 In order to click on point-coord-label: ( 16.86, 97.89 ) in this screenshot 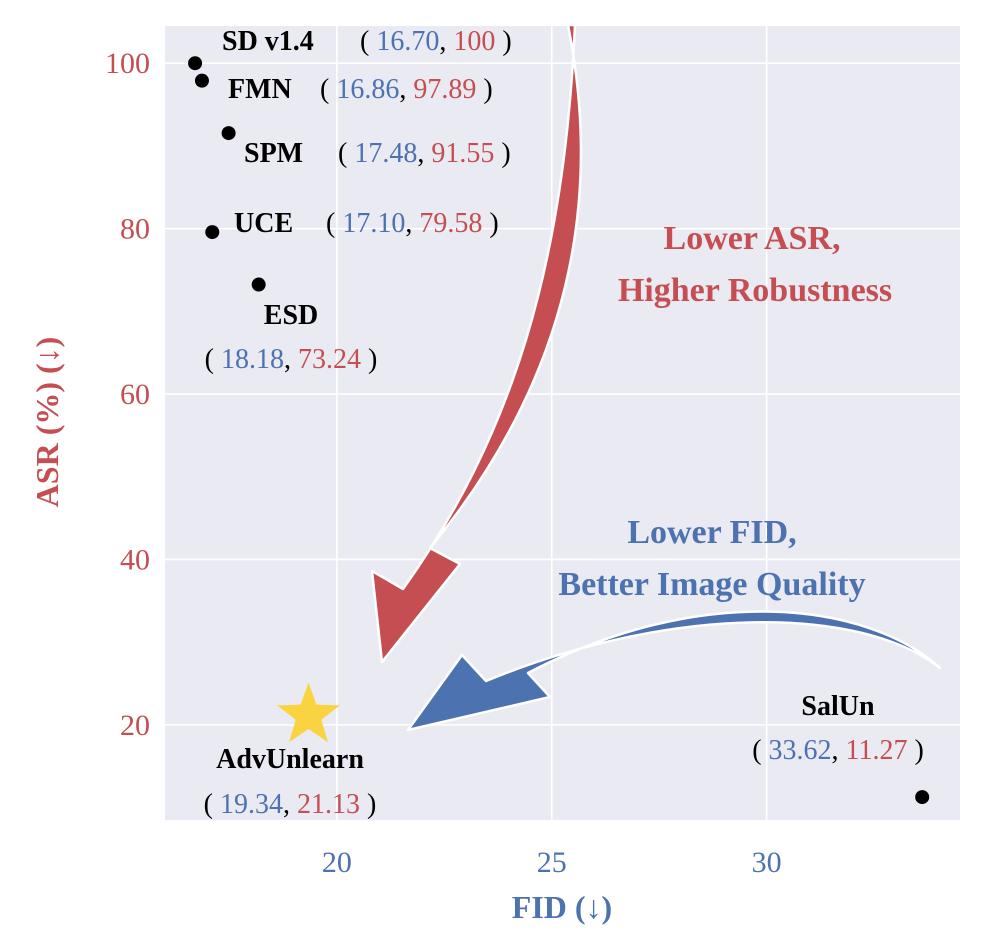, I will do `click(406, 89)`.